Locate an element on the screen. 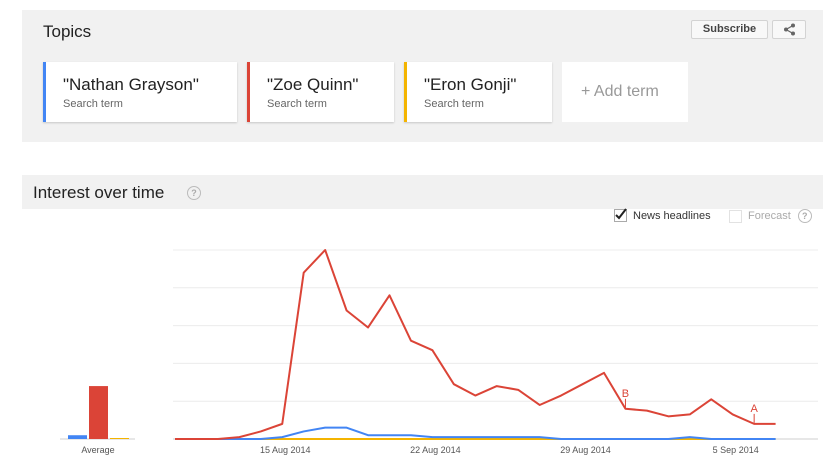  share-button is located at coordinates (789, 29).